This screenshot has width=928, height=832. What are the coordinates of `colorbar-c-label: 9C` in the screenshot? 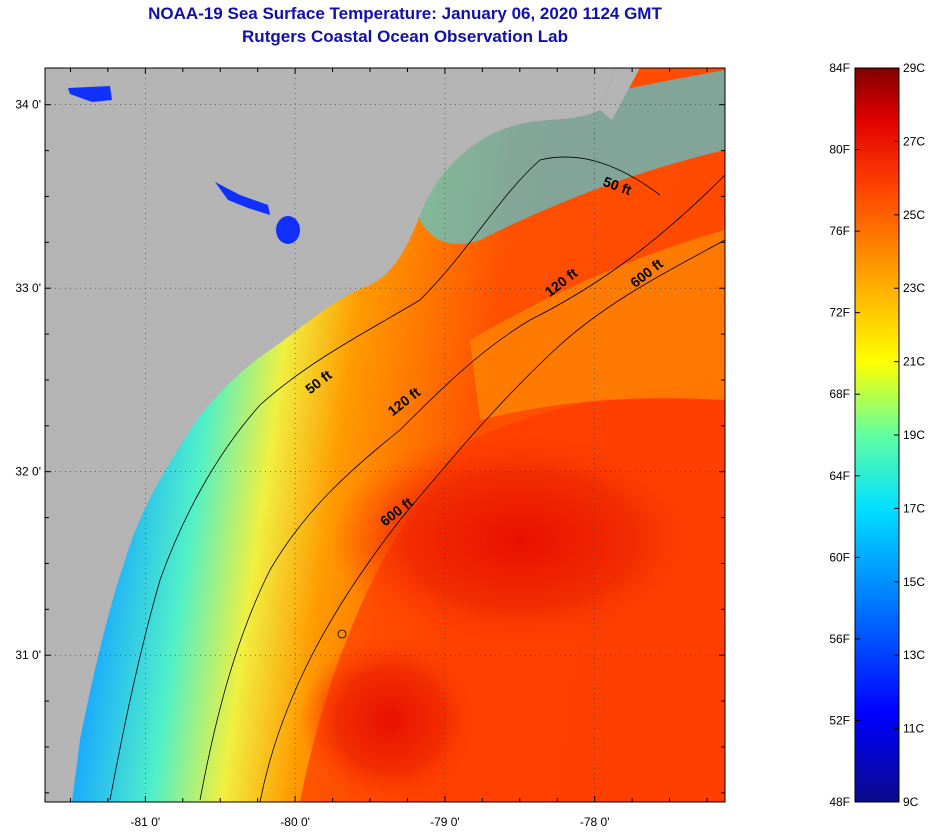 It's located at (911, 802).